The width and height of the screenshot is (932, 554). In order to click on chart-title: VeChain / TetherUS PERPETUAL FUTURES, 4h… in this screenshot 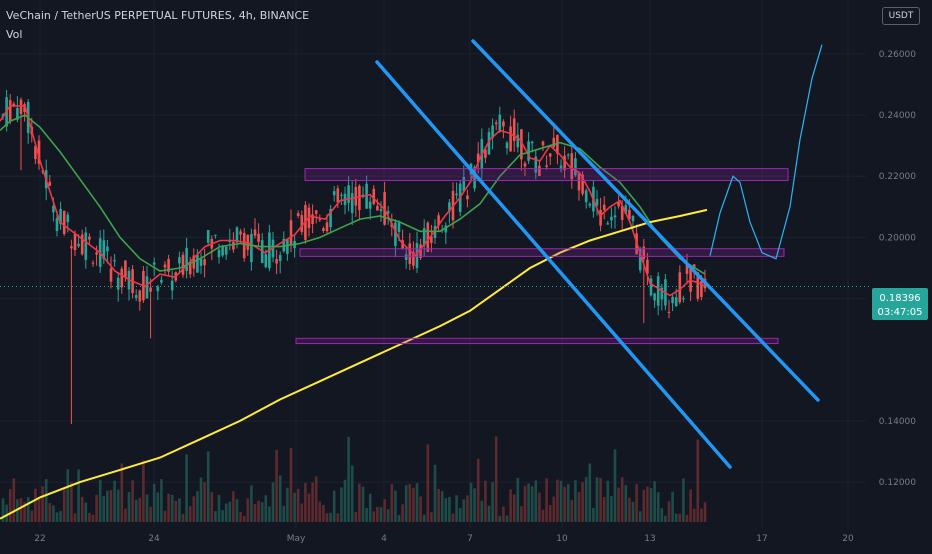, I will do `click(158, 15)`.